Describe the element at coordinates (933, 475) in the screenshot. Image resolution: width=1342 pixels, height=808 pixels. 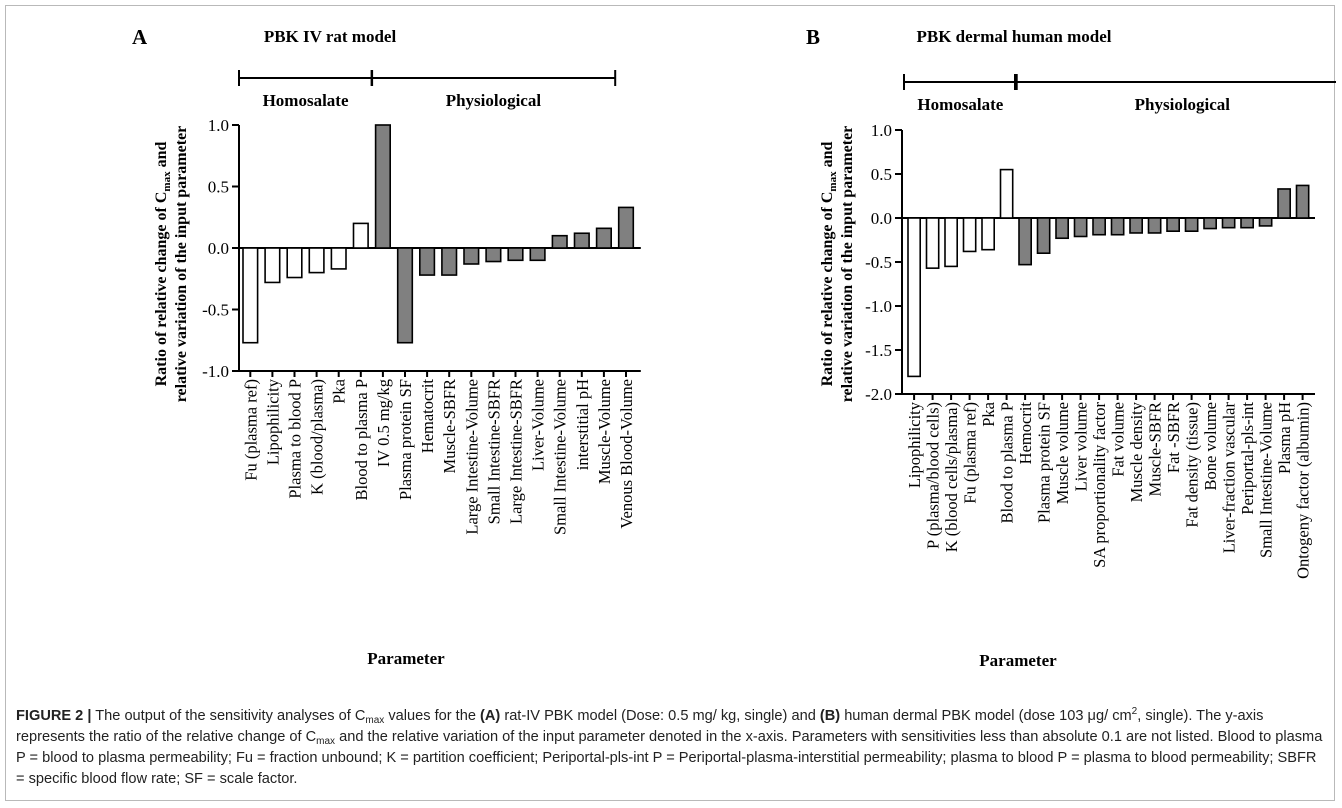
I see `panel-b-x-tick-label: P (plasma/blood cells)` at that location.